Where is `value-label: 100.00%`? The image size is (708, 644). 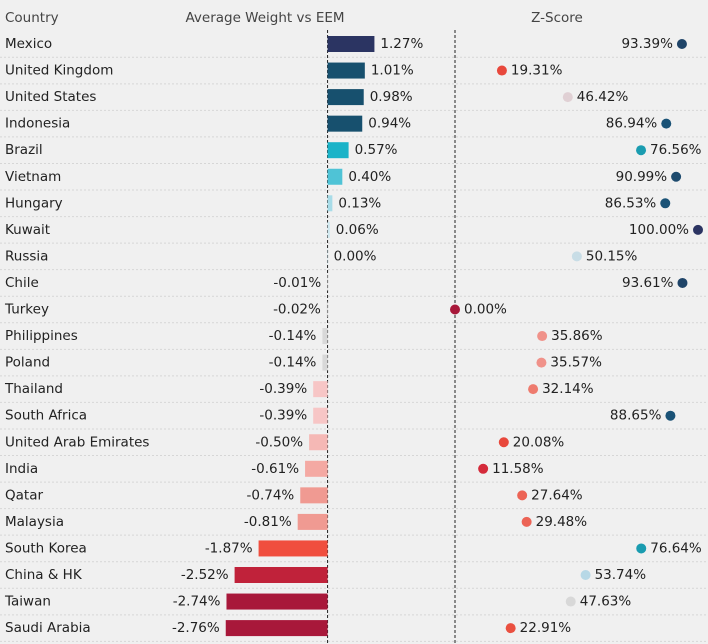 value-label: 100.00% is located at coordinates (659, 230).